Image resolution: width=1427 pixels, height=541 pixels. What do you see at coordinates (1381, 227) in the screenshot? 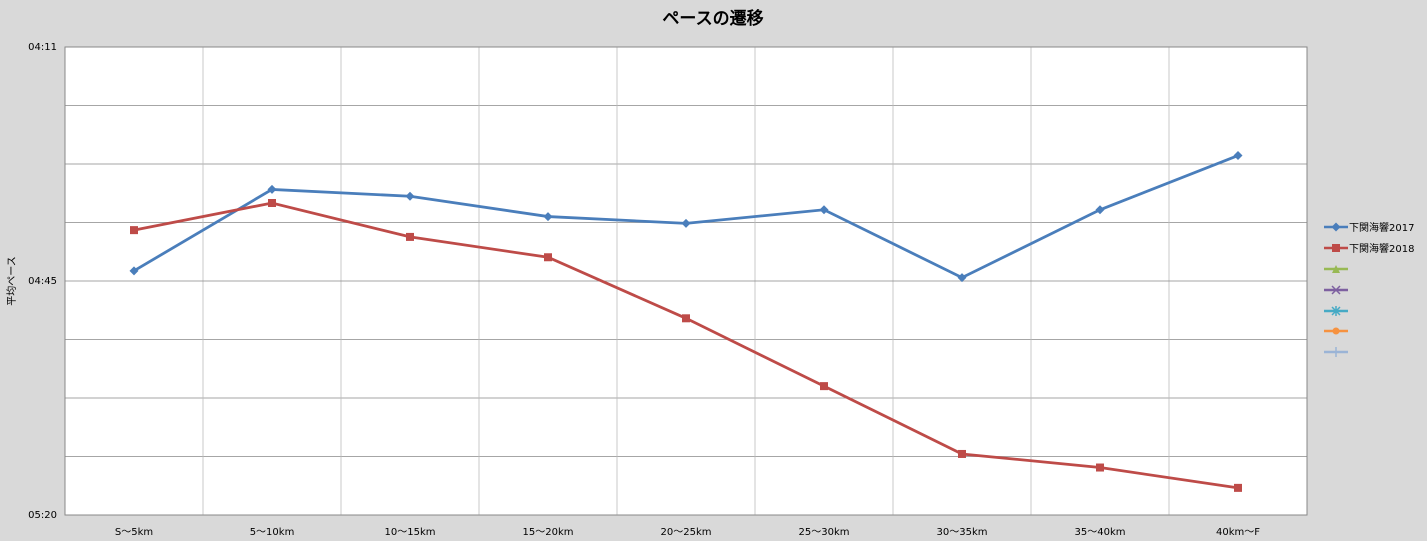
I see `legend-label: 下関海響2017` at bounding box center [1381, 227].